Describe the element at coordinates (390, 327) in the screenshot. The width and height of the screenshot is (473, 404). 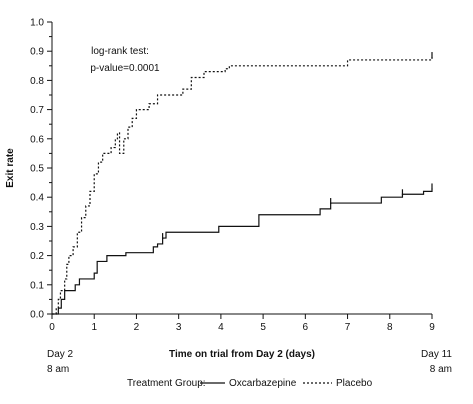
I see `x-tick-label: 8` at that location.